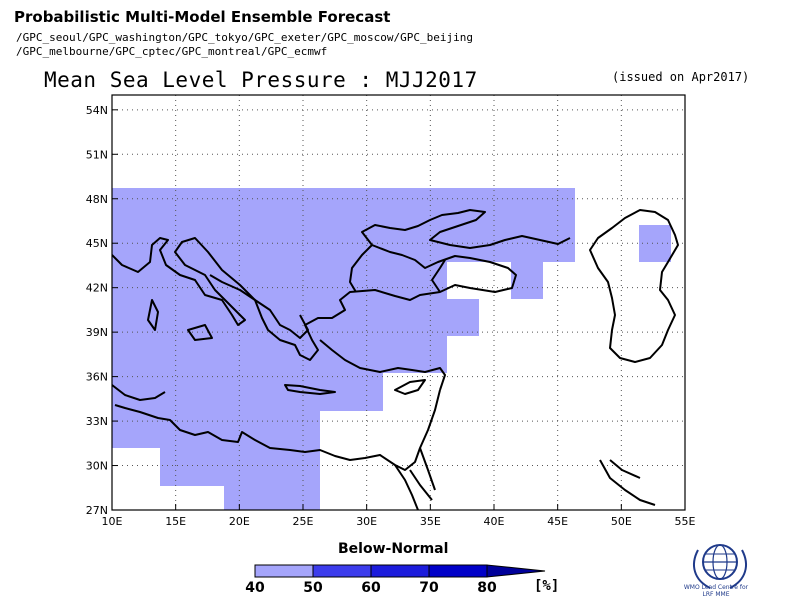  Describe the element at coordinates (97, 199) in the screenshot. I see `tick-label-lat-48N: 48N` at that location.